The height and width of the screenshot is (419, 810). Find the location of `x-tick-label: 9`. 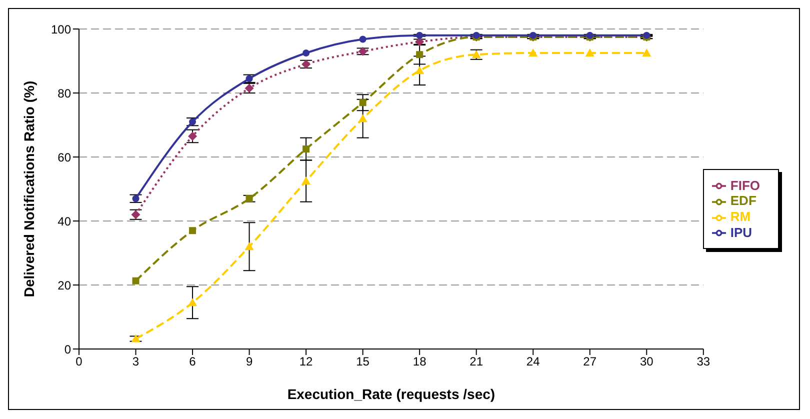

x-tick-label: 9 is located at coordinates (249, 361).